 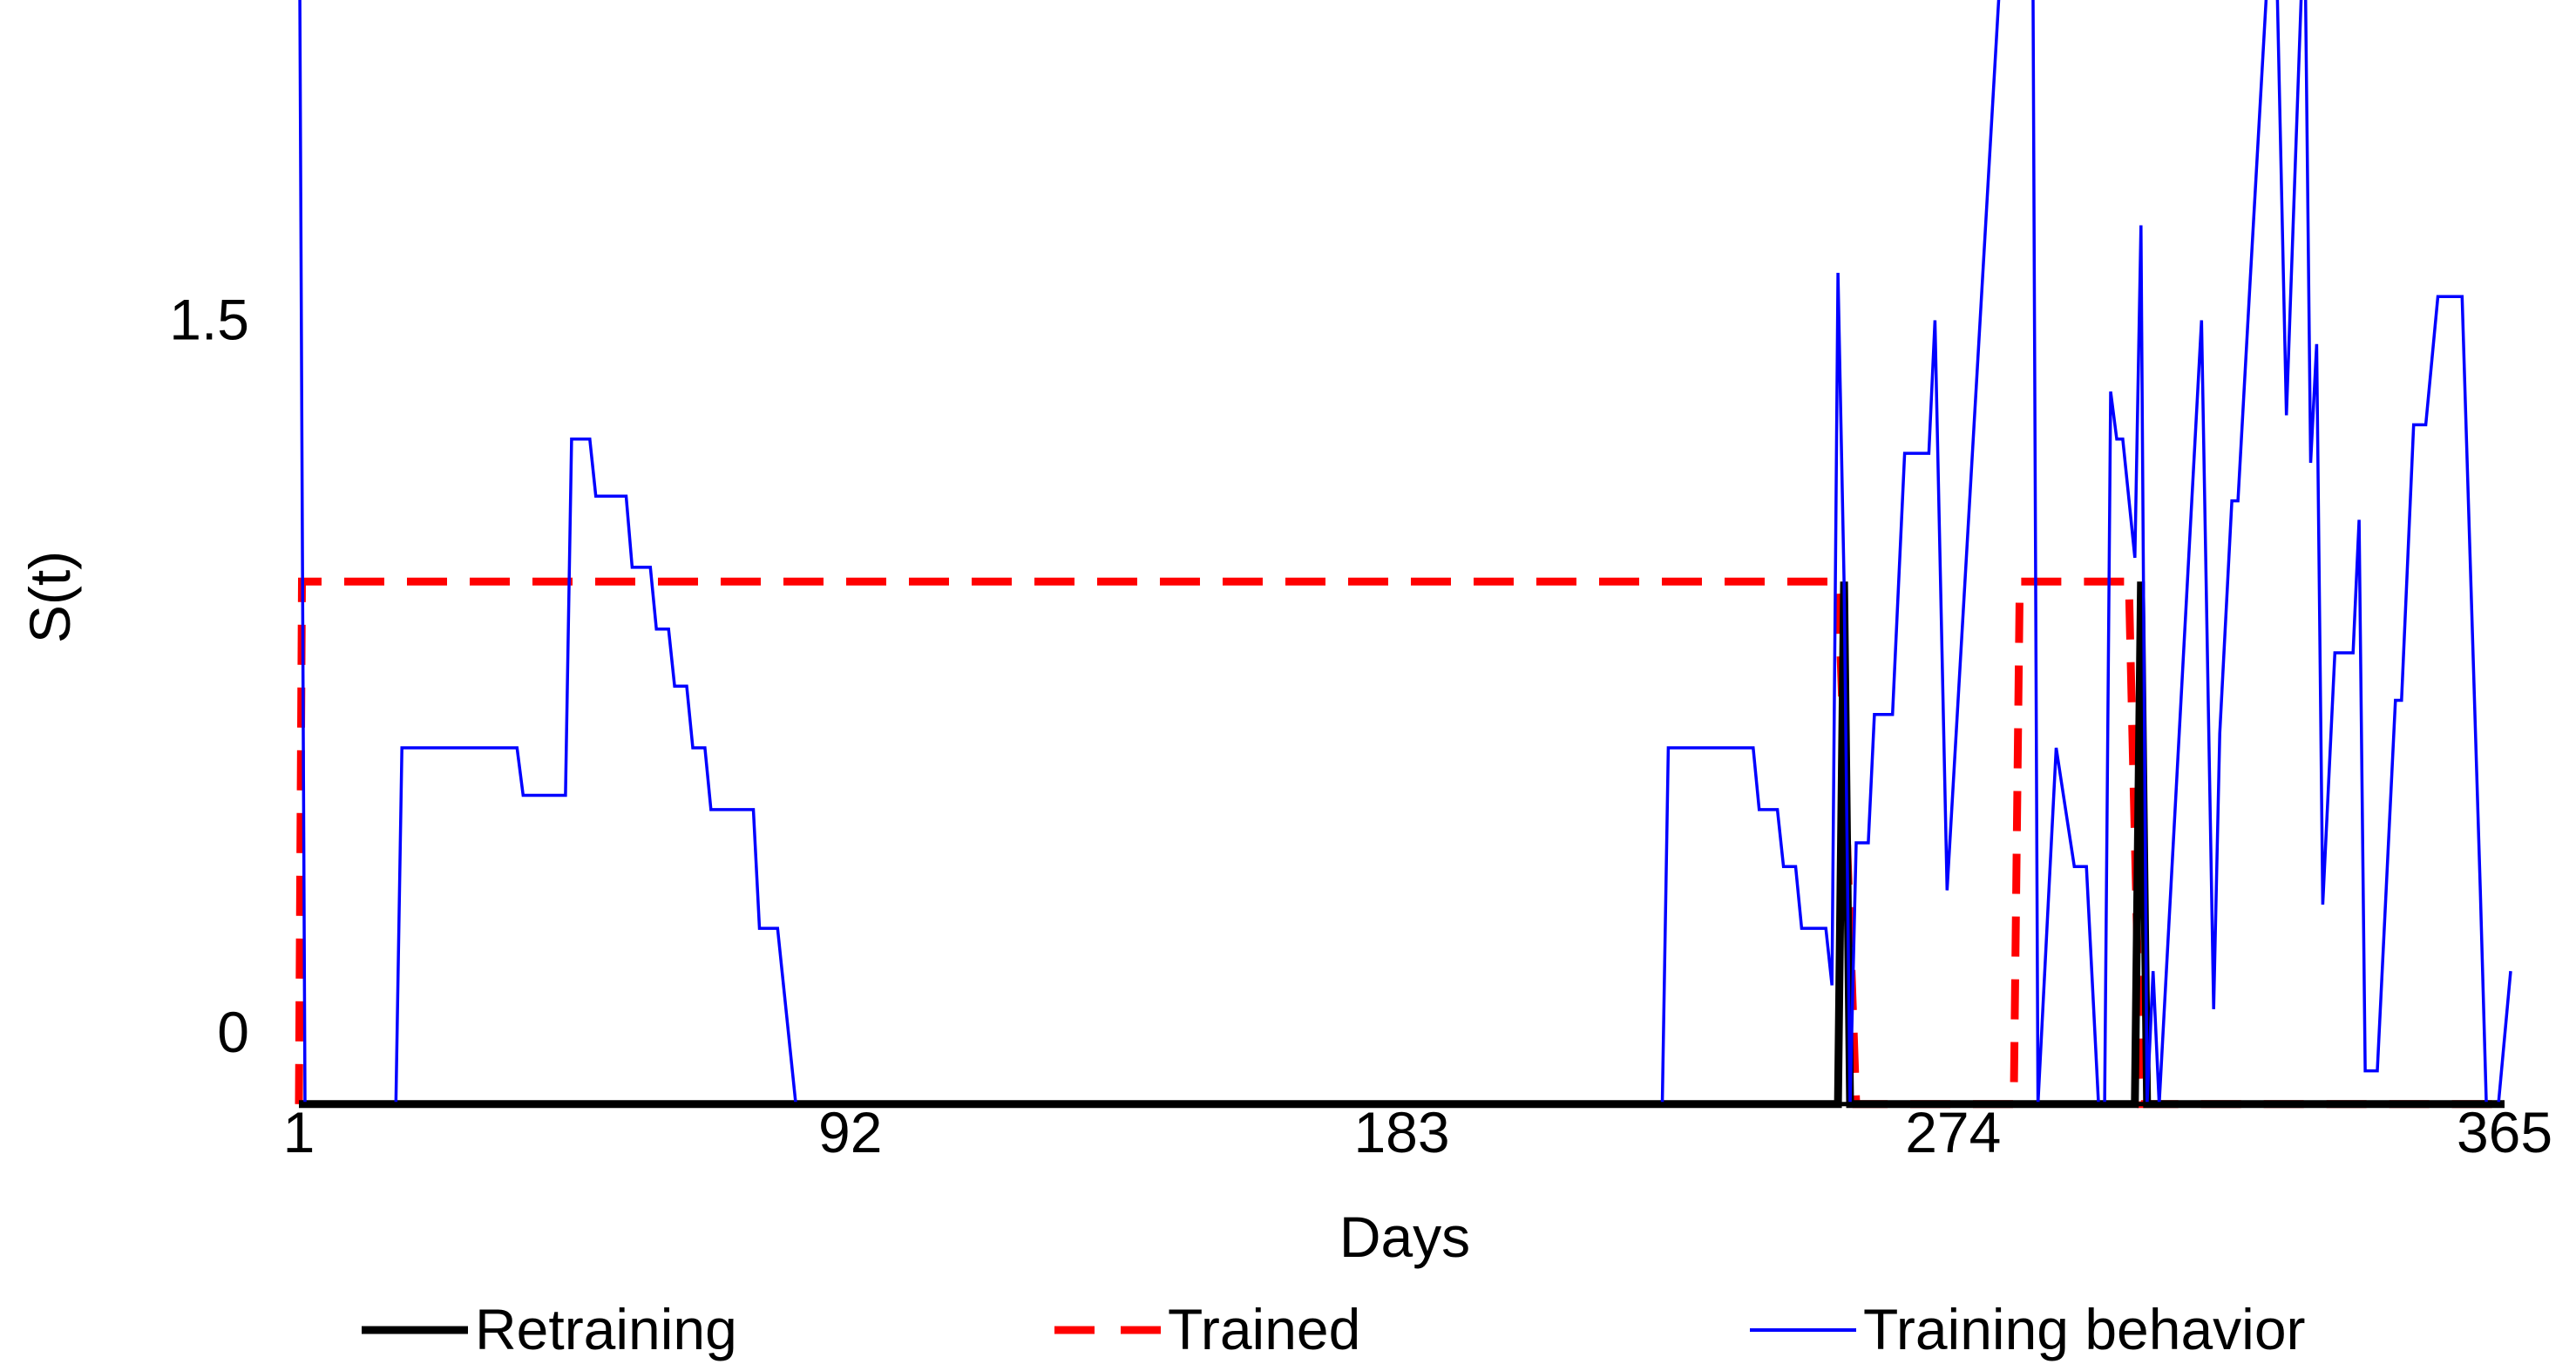 I want to click on legend-item-trained: Trained, so click(x=1207, y=1329).